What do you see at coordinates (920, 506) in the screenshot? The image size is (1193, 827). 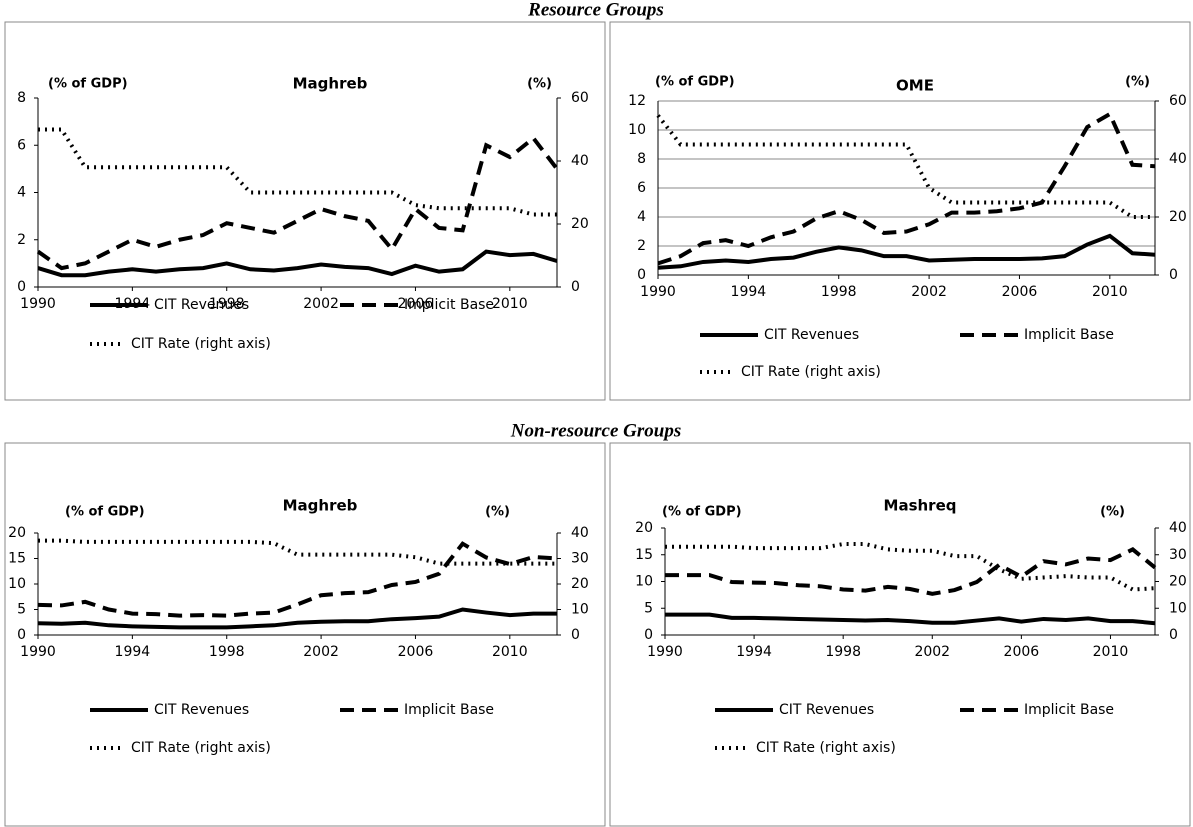 I see `chart-title: Mashreq` at bounding box center [920, 506].